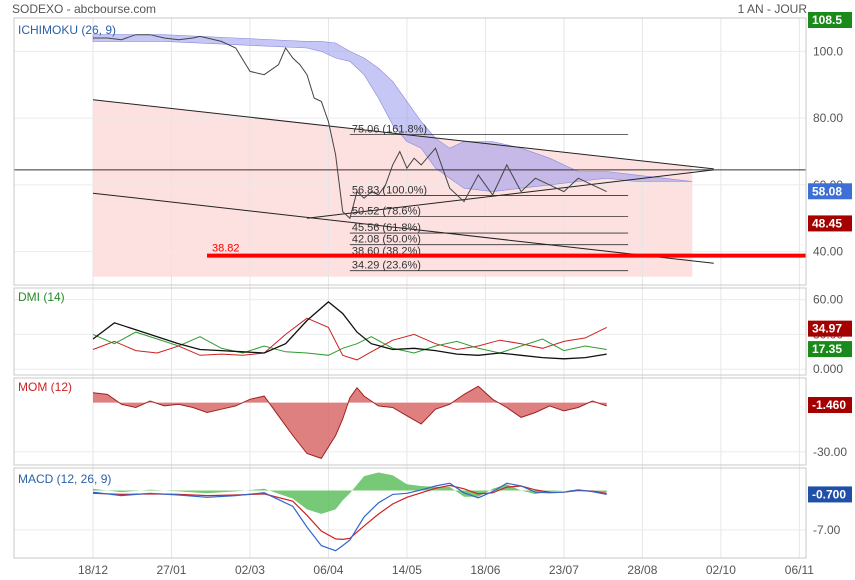  I want to click on channel-upper-line, so click(403, 134).